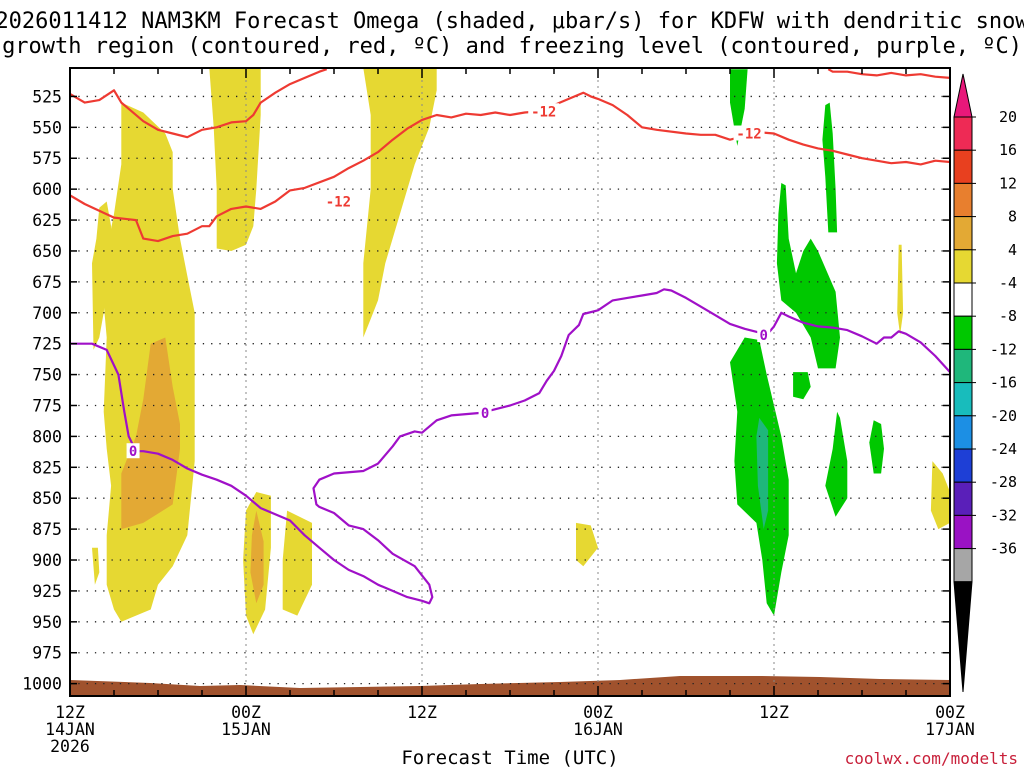  Describe the element at coordinates (1003, 449) in the screenshot. I see `colorbar-label: -24` at that location.